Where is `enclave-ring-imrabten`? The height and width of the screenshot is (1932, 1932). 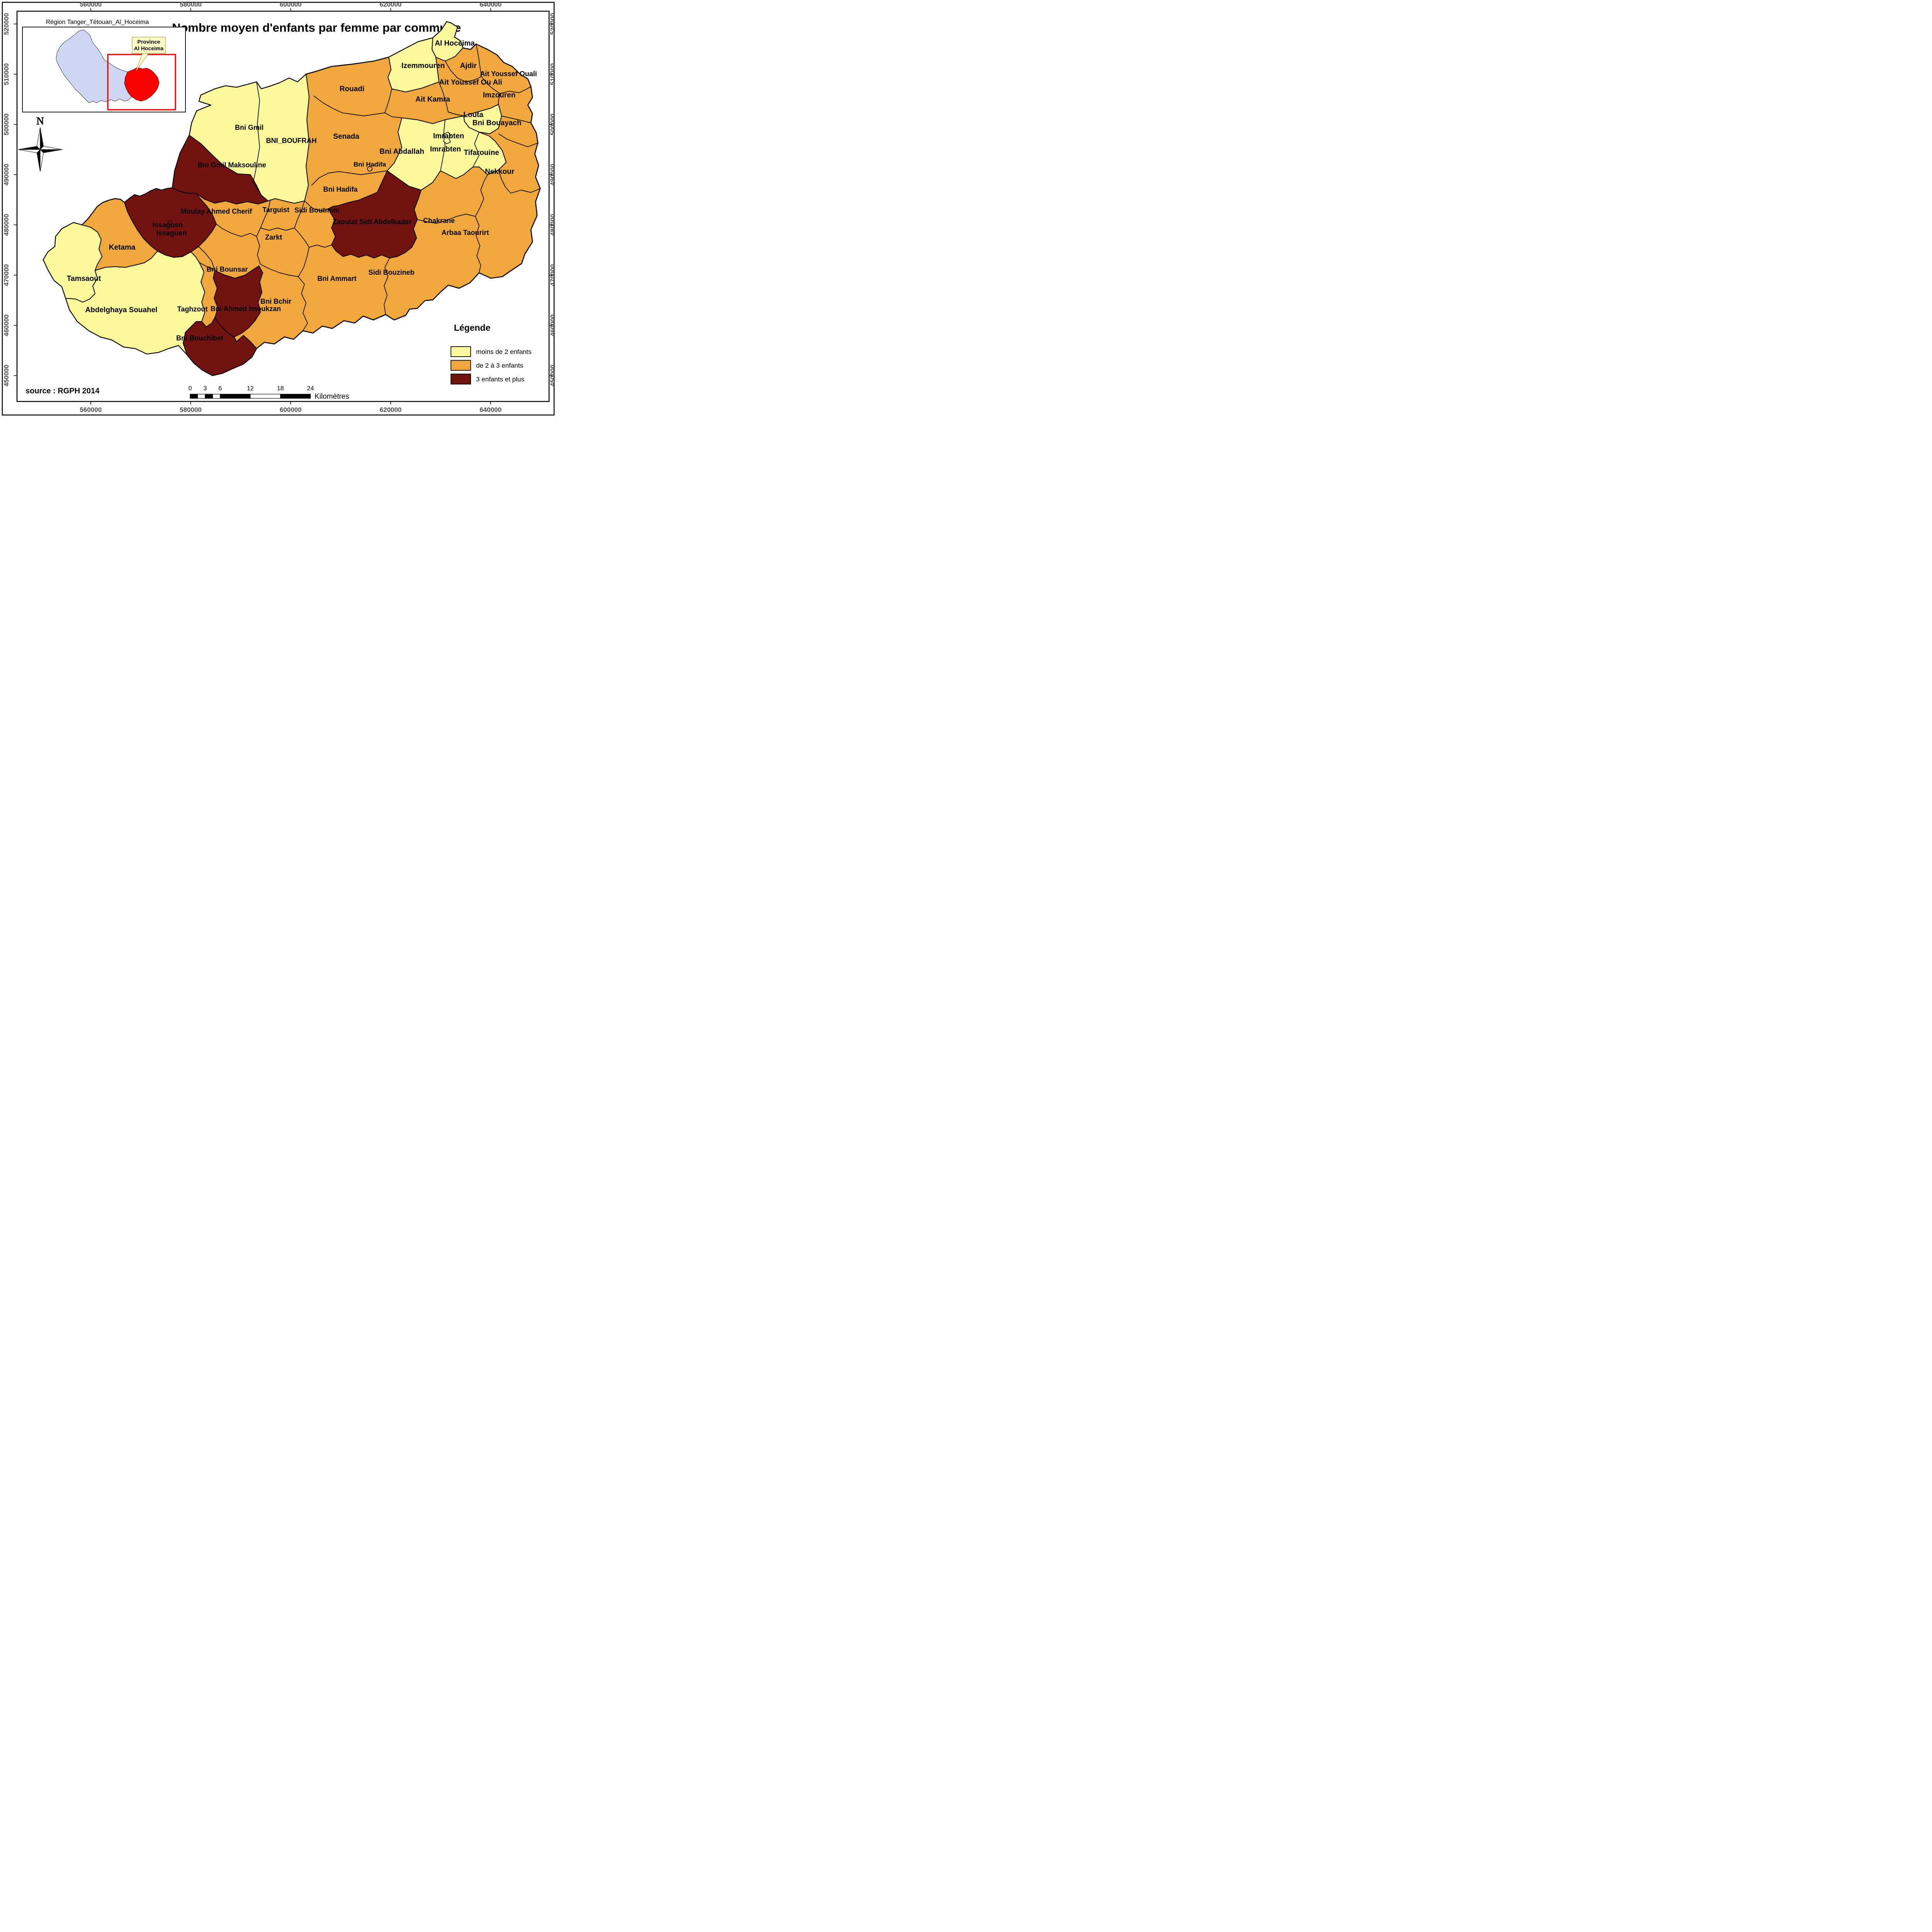
enclave-ring-imrabten is located at coordinates (447, 138).